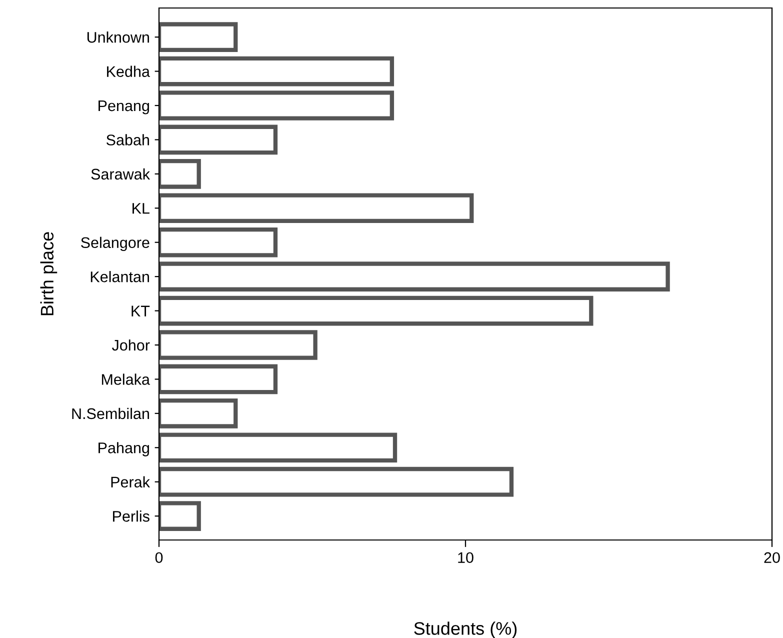 This screenshot has height=638, width=783. What do you see at coordinates (123, 449) in the screenshot?
I see `y-tick-label: Pahang` at bounding box center [123, 449].